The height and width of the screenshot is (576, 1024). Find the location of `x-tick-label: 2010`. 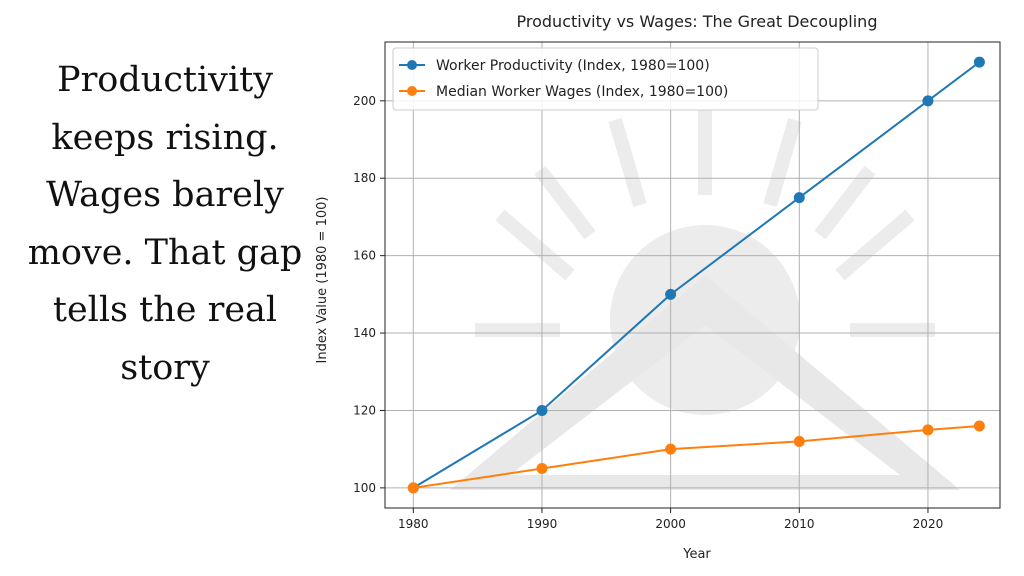

x-tick-label: 2010 is located at coordinates (799, 524).